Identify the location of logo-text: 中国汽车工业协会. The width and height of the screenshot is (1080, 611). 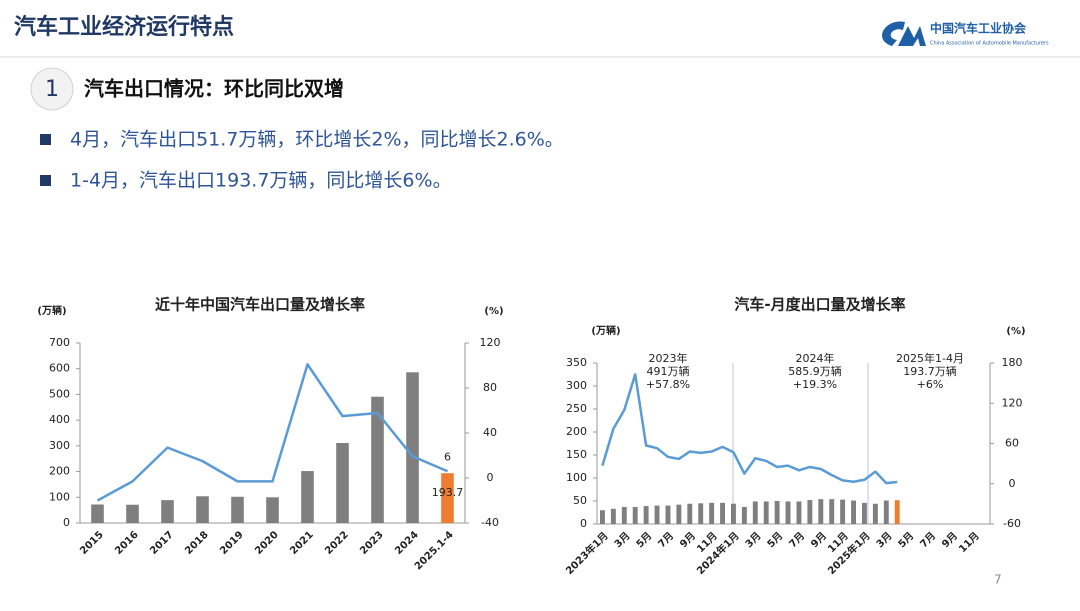
(978, 28).